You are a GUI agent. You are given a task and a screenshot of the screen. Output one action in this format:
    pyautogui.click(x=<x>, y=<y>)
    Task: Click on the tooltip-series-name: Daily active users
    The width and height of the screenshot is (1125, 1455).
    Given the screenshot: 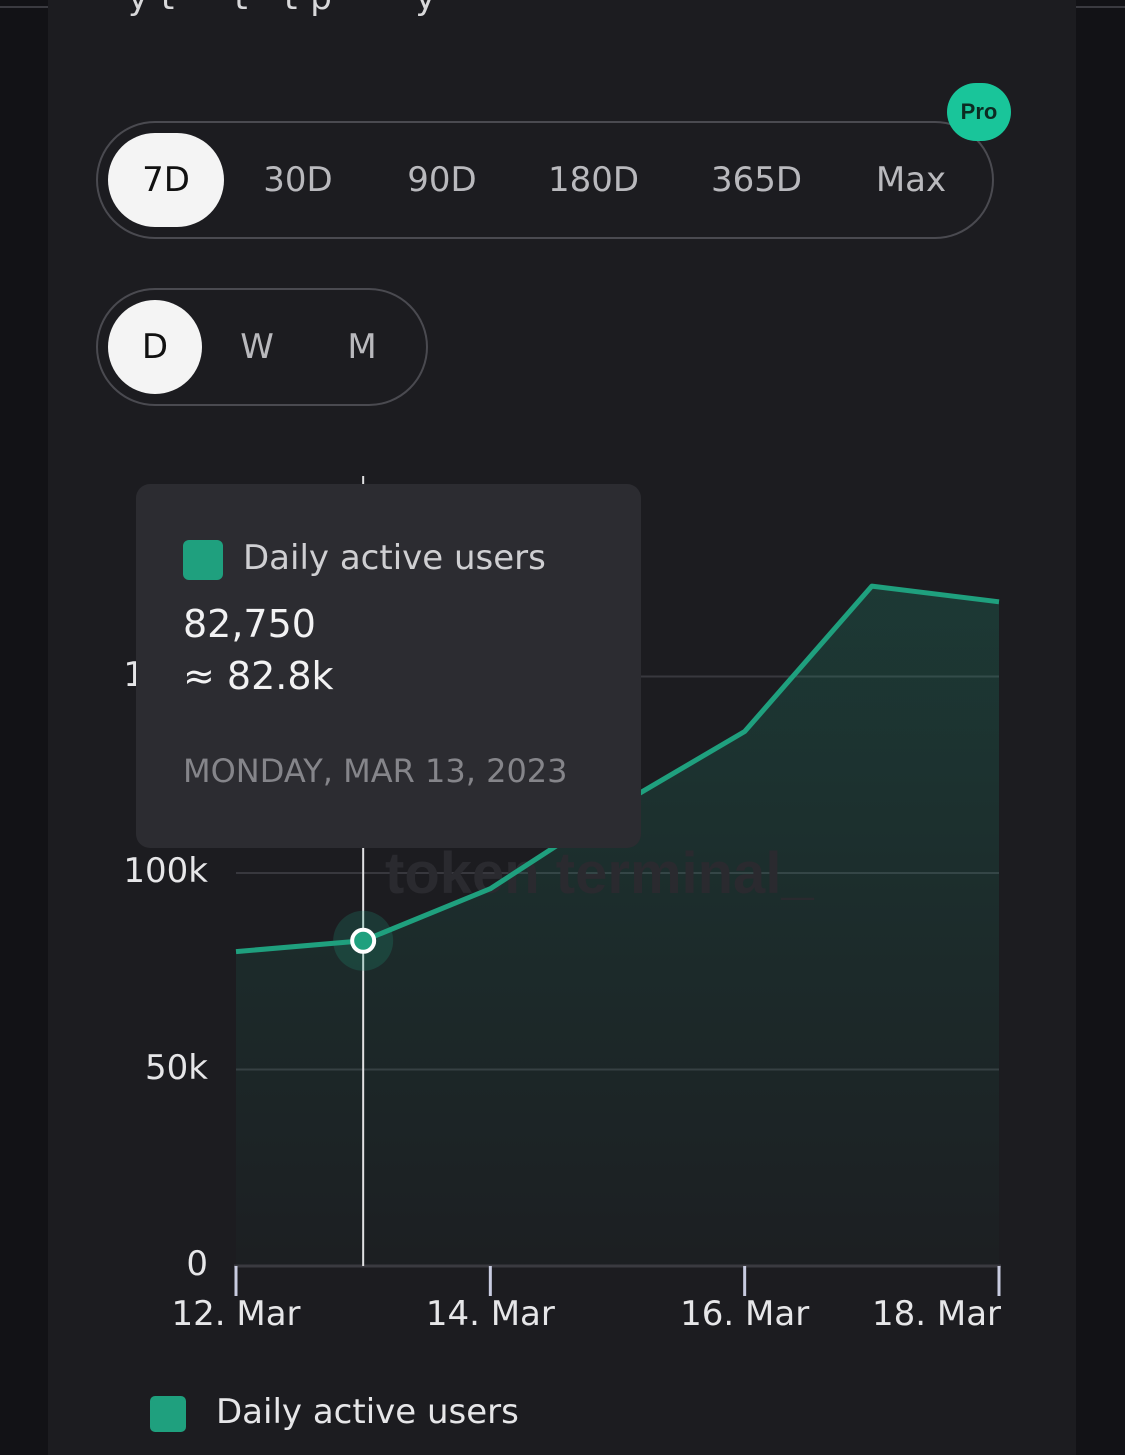 What is the action you would take?
    pyautogui.click(x=394, y=558)
    